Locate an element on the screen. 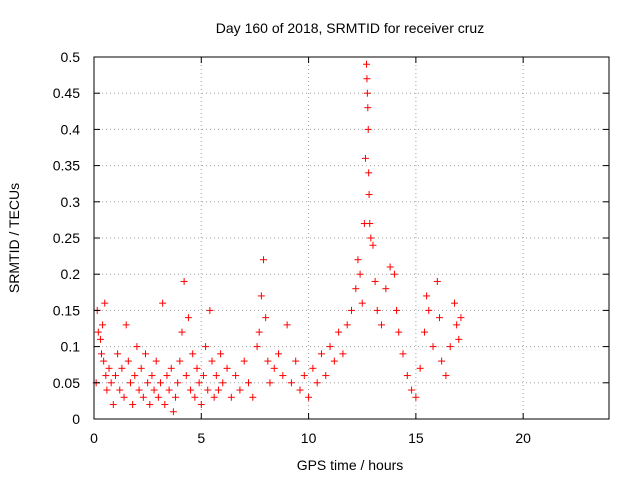  y-tick-label: 0.15 is located at coordinates (66, 310).